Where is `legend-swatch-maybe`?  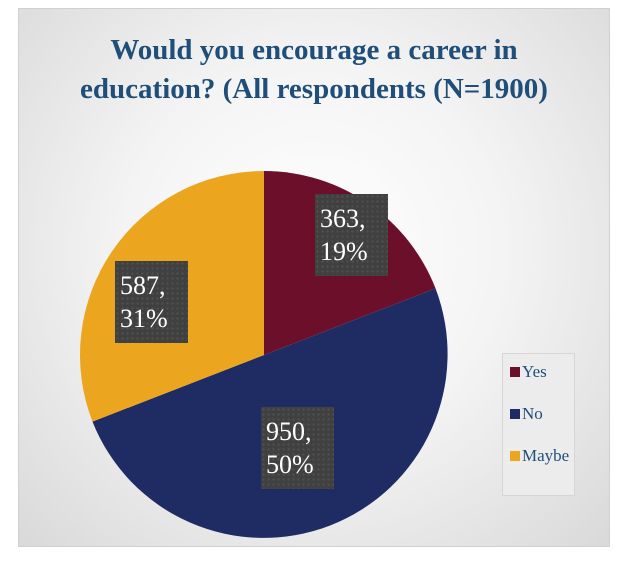 legend-swatch-maybe is located at coordinates (515, 456).